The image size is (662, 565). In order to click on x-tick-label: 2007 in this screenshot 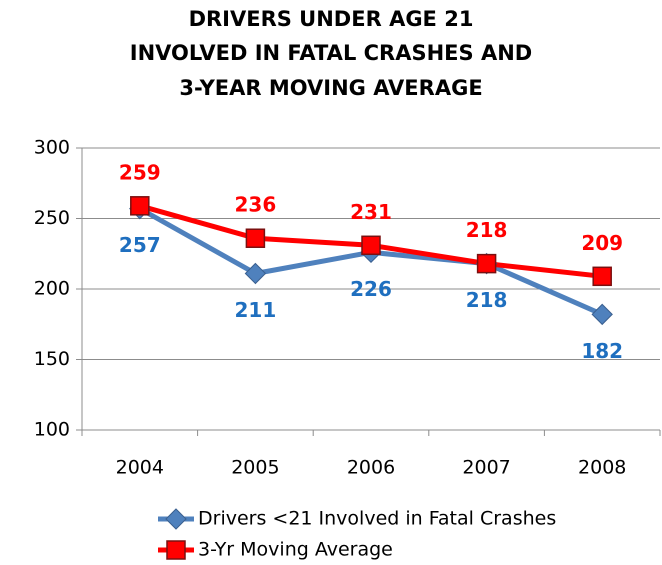, I will do `click(486, 468)`.